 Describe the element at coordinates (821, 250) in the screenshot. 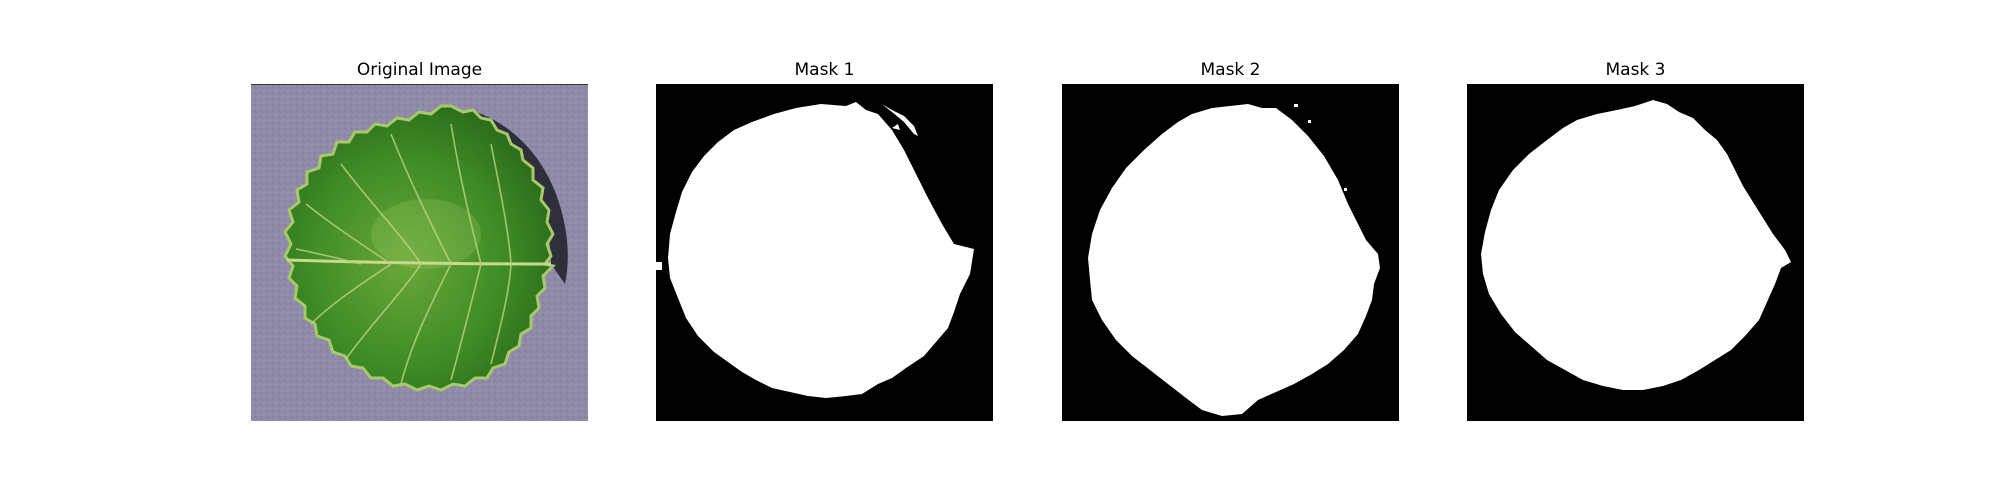

I see `mask-1-foreground` at that location.